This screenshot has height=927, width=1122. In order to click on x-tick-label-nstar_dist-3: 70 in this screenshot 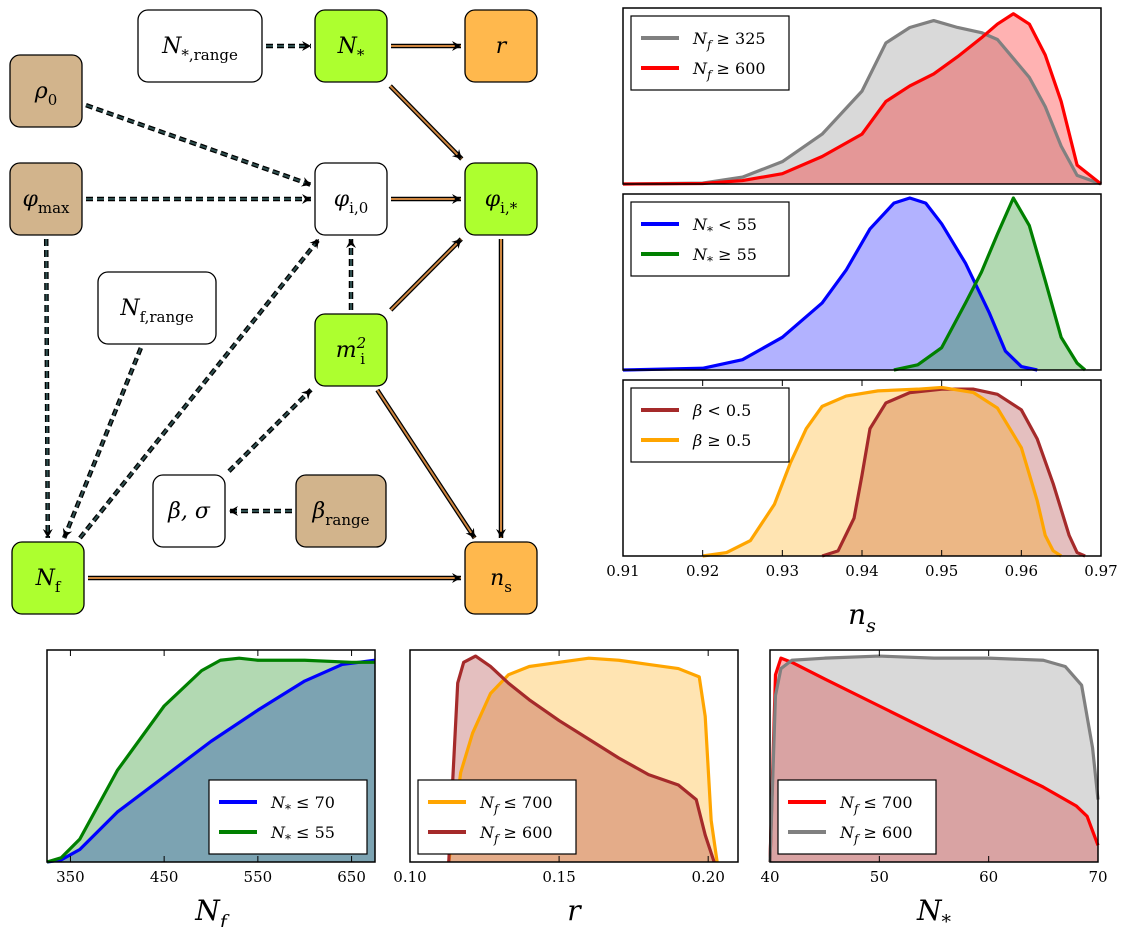, I will do `click(1097, 877)`.